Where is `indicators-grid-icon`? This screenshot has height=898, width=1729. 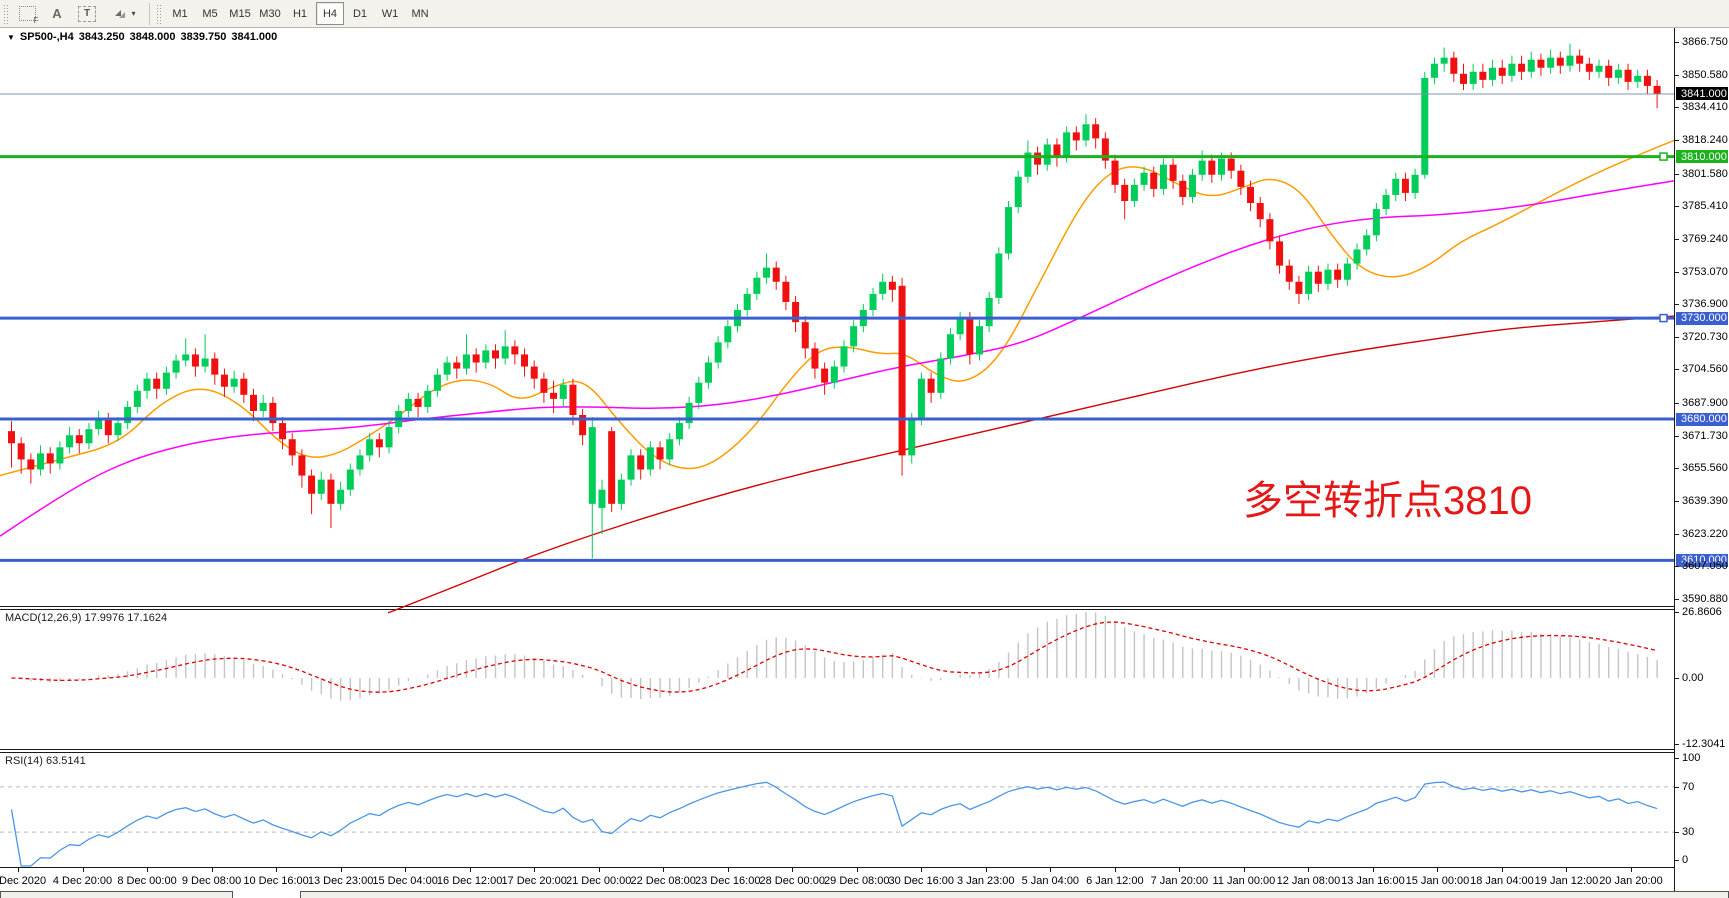
indicators-grid-icon is located at coordinates (27, 14).